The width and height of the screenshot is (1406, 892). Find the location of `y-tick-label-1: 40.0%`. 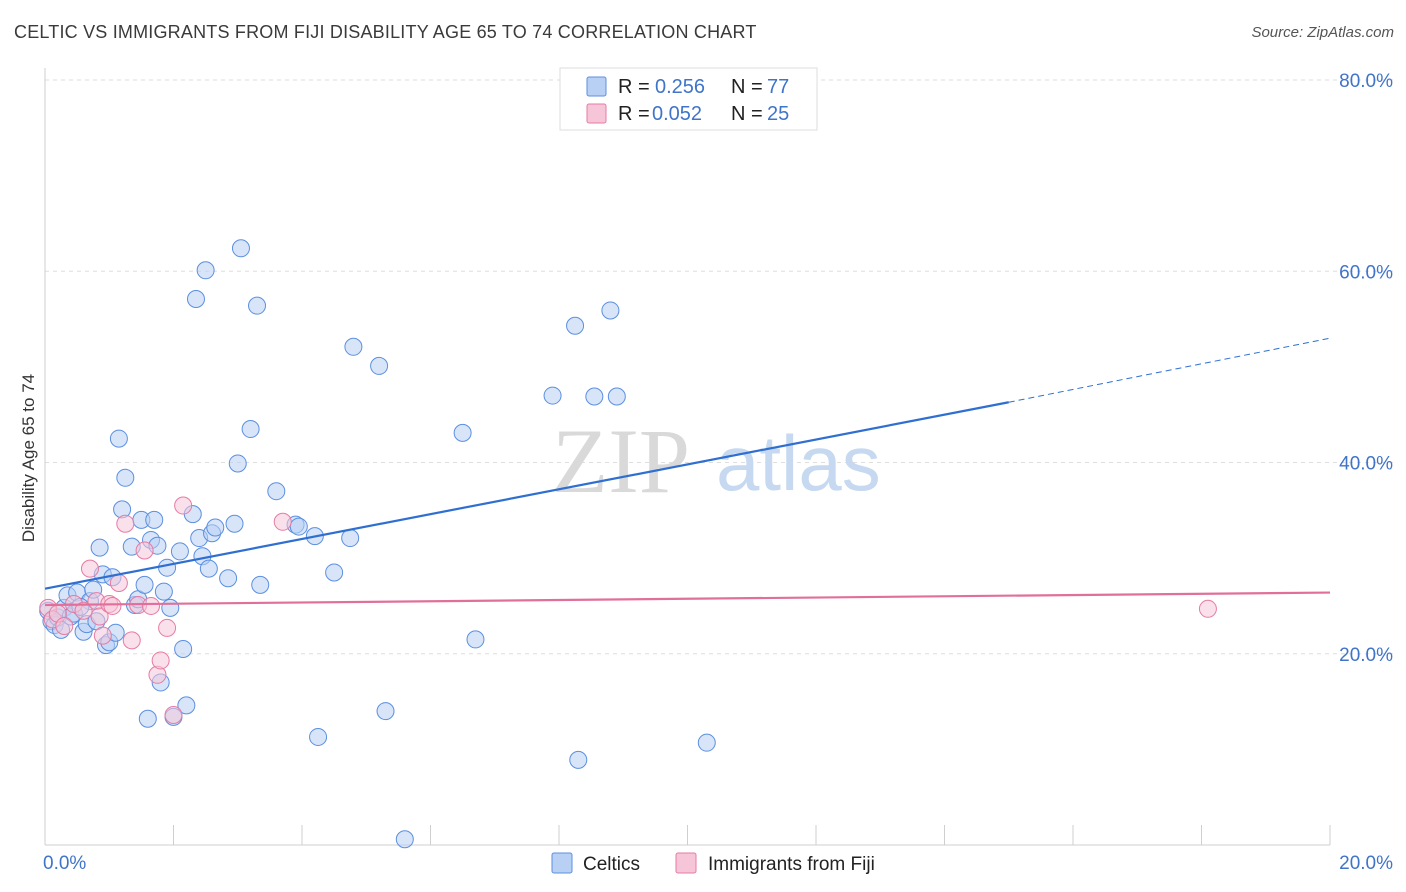

y-tick-label-1: 40.0% is located at coordinates (1366, 464).